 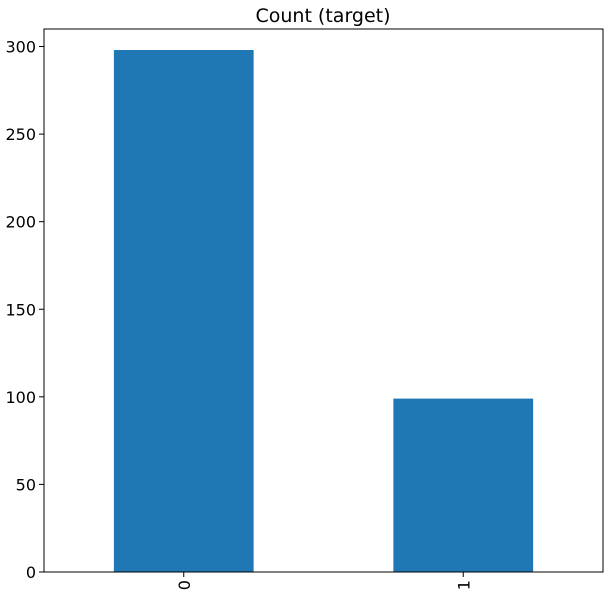 I want to click on x-tick-label-1: 1, so click(x=463, y=585).